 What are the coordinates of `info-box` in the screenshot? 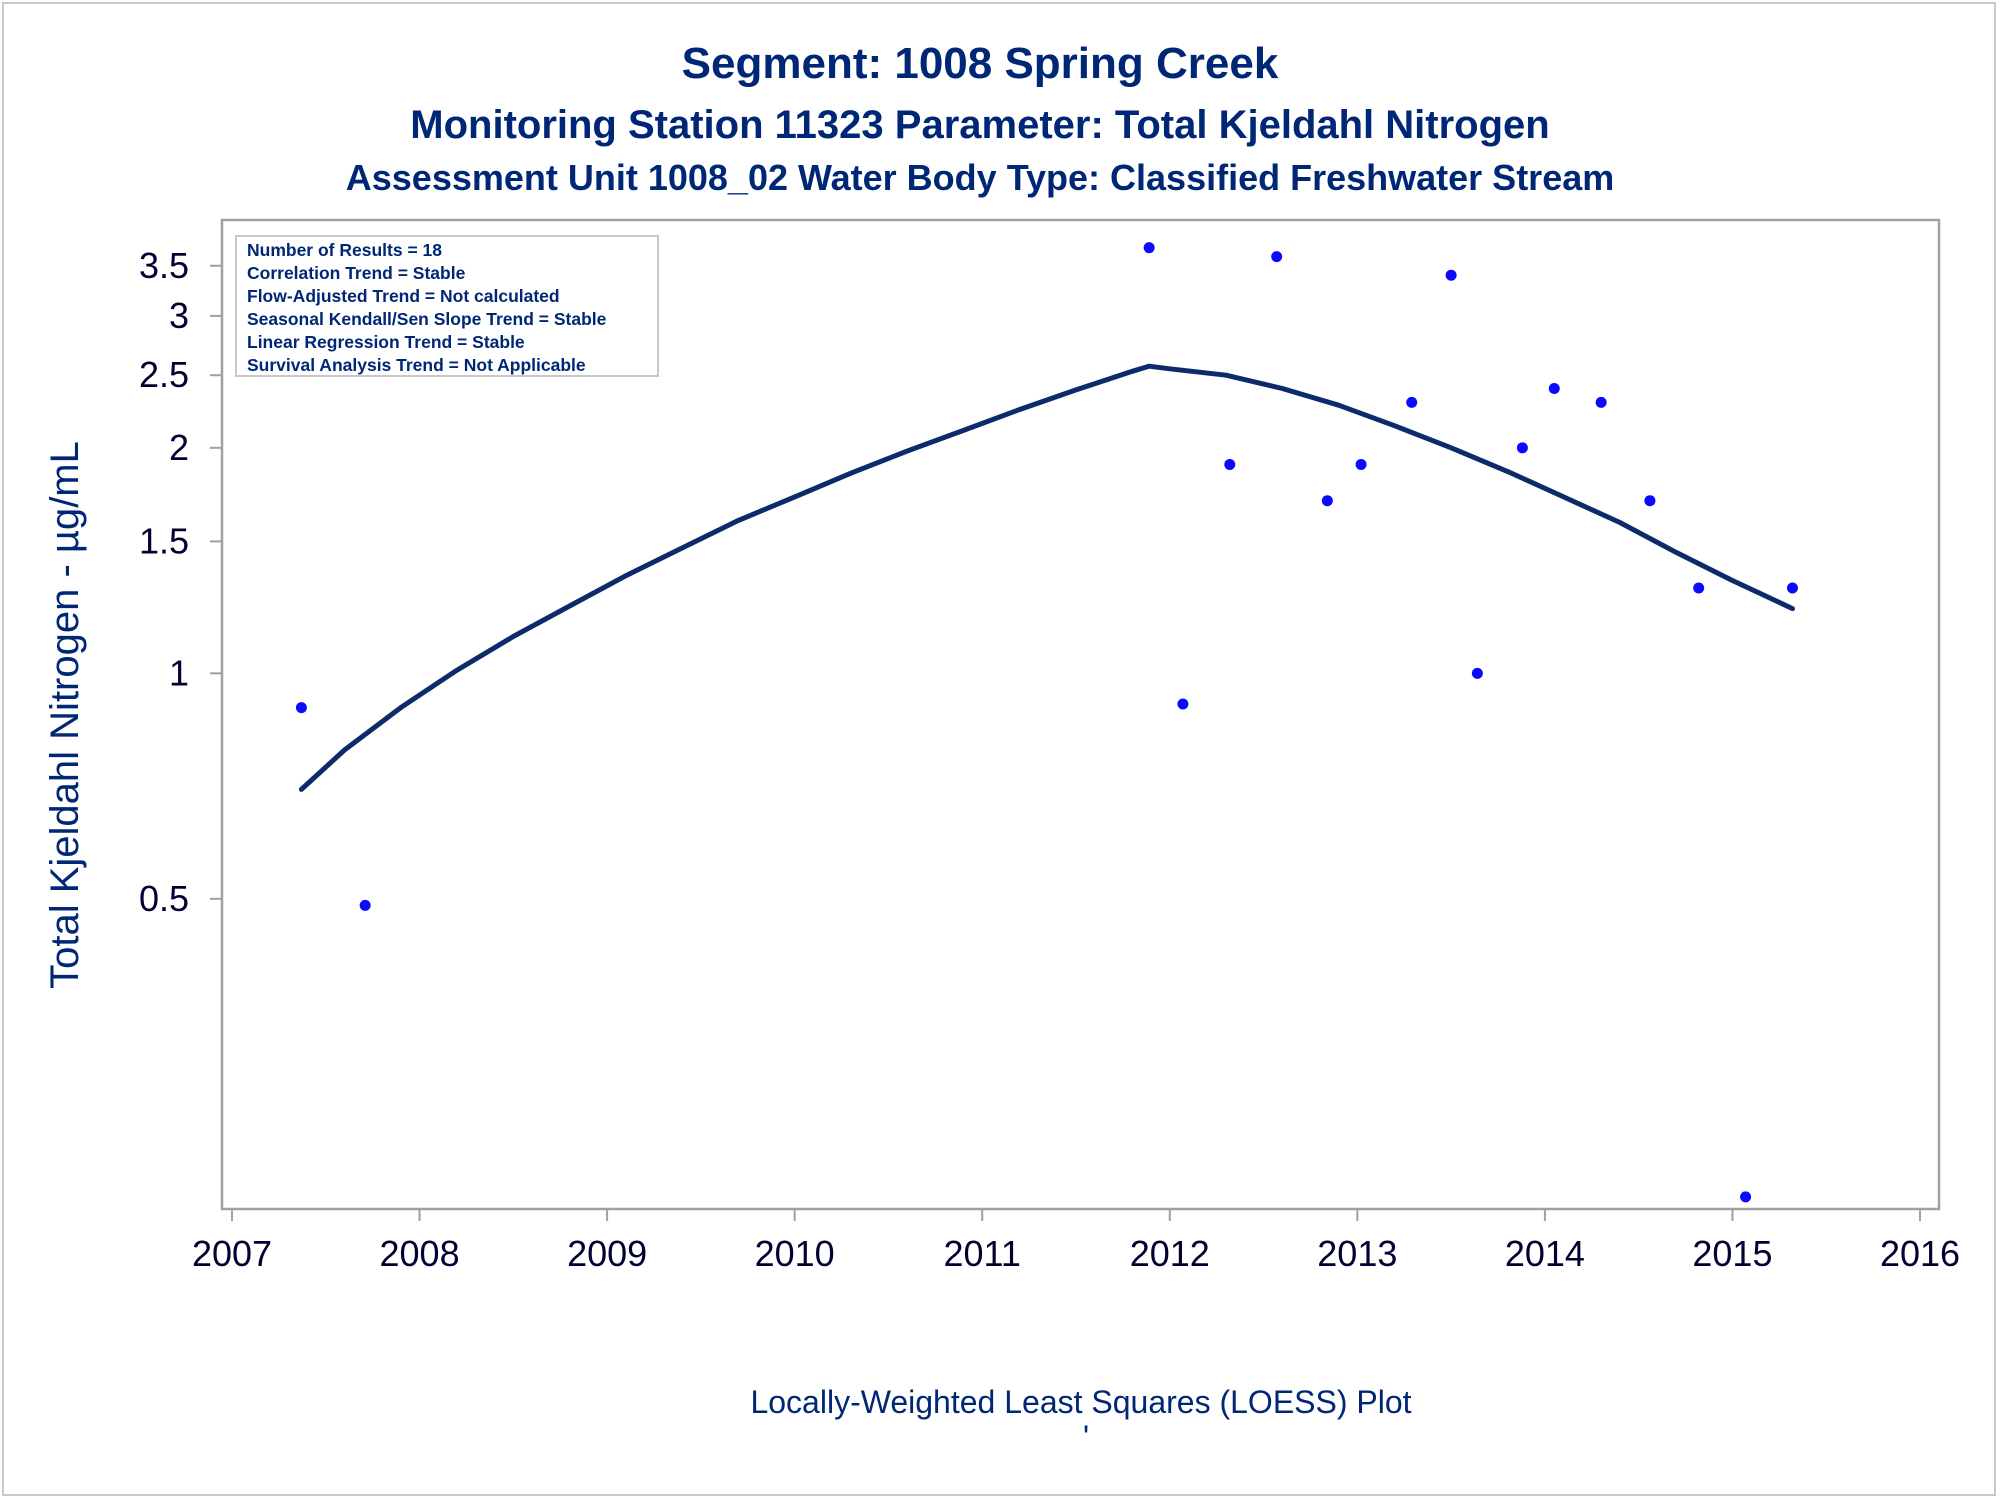 It's located at (447, 306).